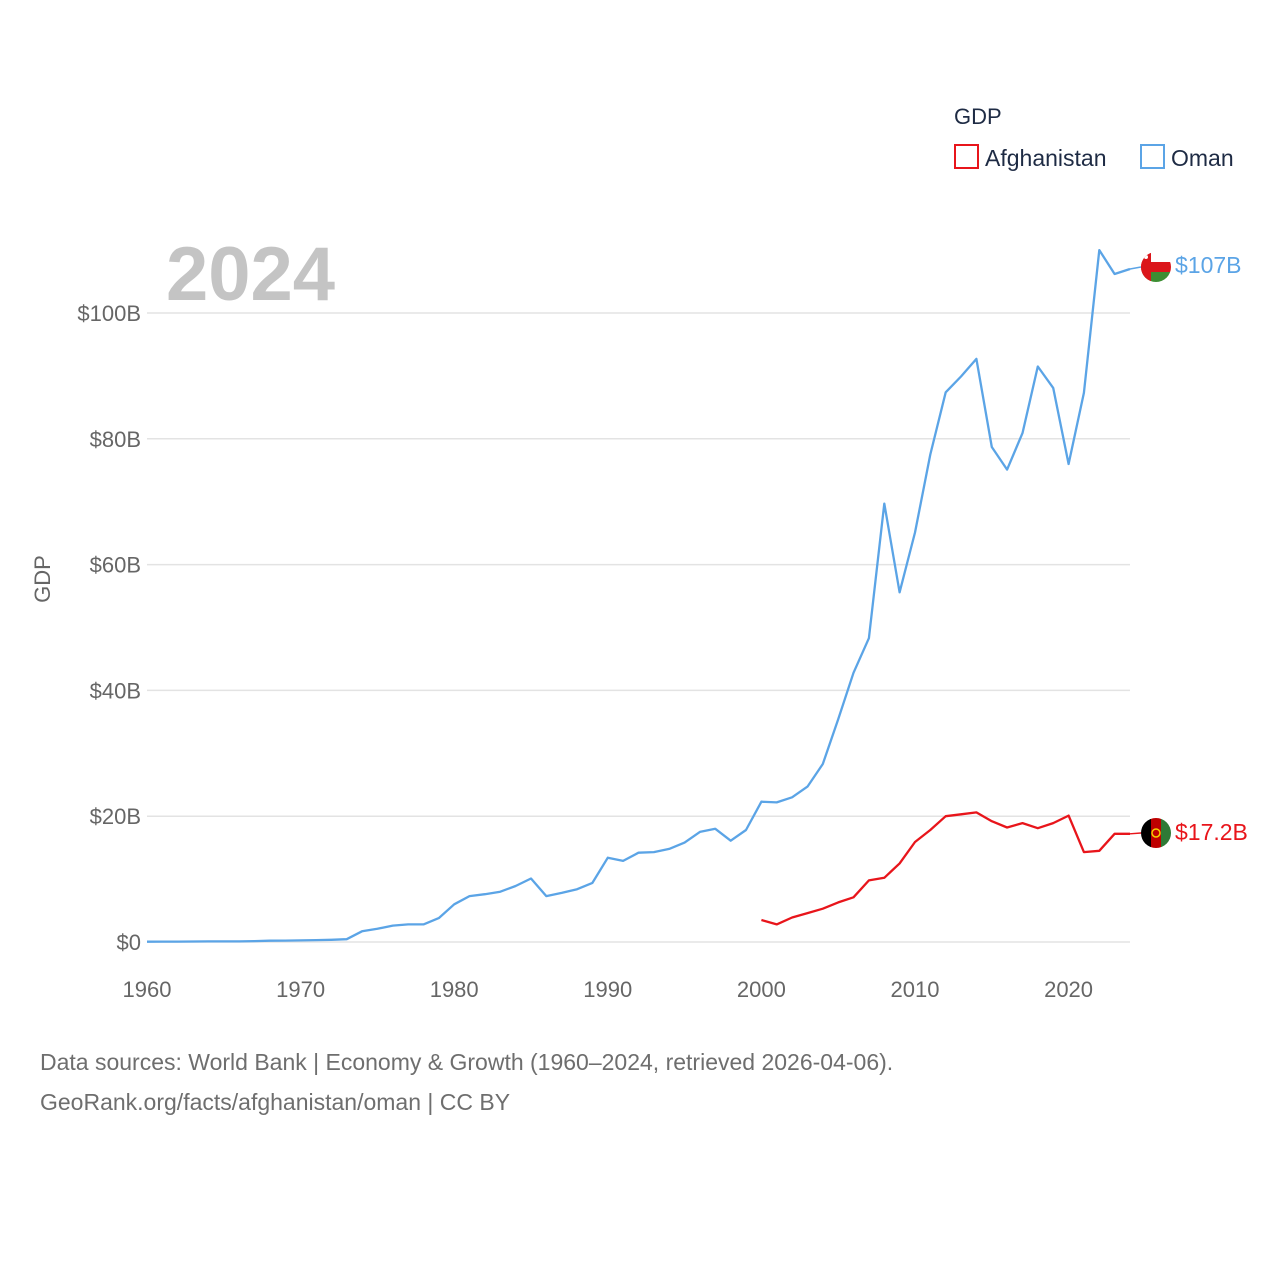 The height and width of the screenshot is (1280, 1280). I want to click on x-tick-label: 1980, so click(454, 989).